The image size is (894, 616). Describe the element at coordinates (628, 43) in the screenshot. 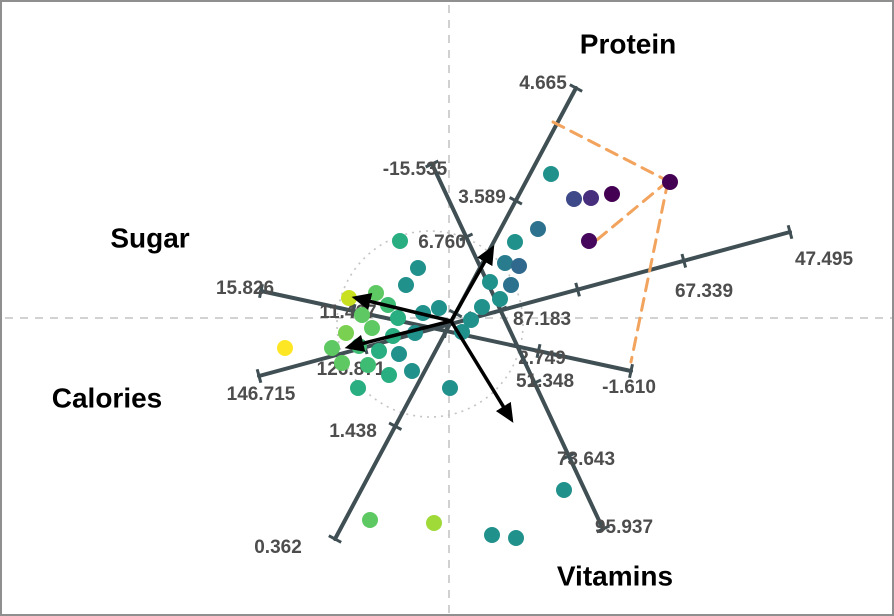

I see `axis-label-protein: Protein` at that location.